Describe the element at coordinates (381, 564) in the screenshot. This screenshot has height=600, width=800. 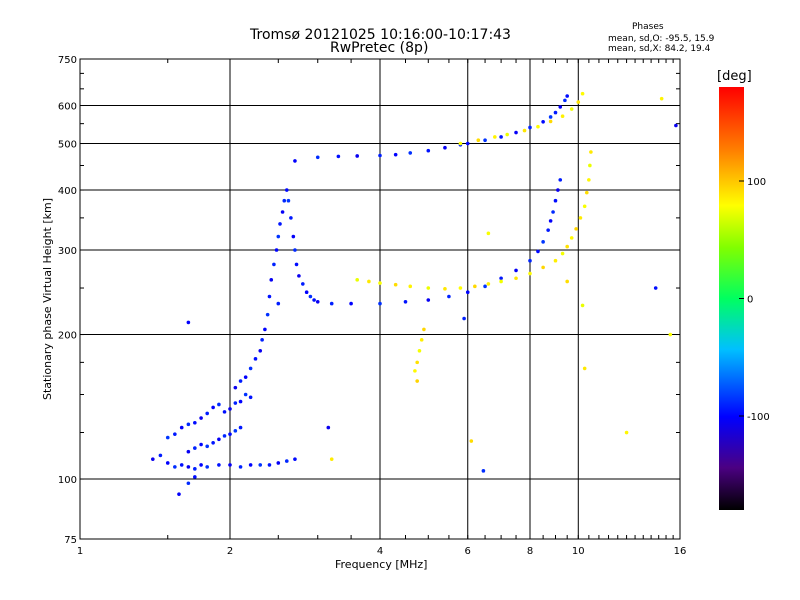
I see `x-axis-label: Frequency [MHz]` at that location.